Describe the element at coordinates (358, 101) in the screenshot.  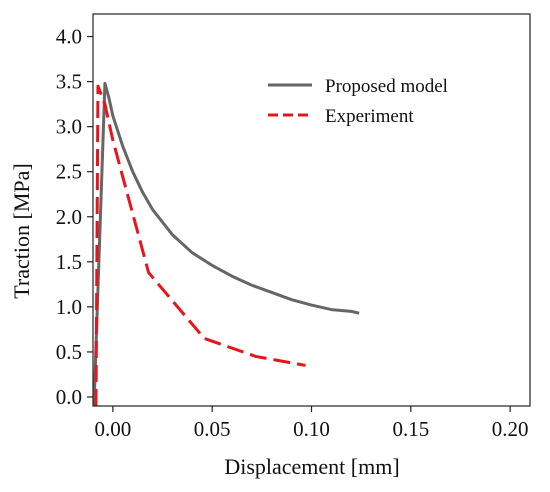
I see `legend: Proposed model Experiment` at that location.